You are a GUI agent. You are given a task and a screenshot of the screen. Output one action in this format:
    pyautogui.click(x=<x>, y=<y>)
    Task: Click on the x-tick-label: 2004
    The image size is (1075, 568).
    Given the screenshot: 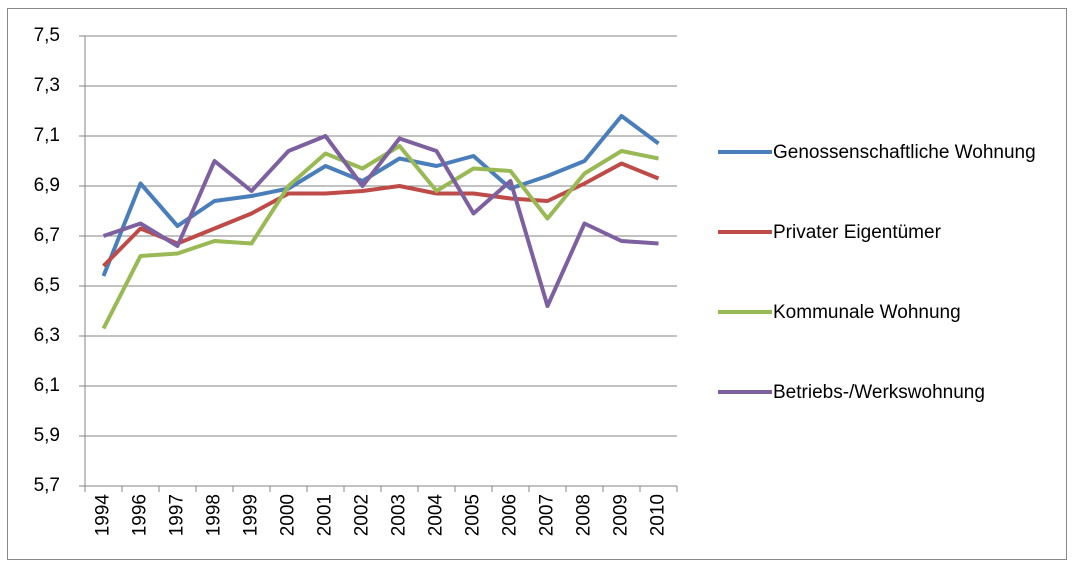 What is the action you would take?
    pyautogui.click(x=436, y=515)
    